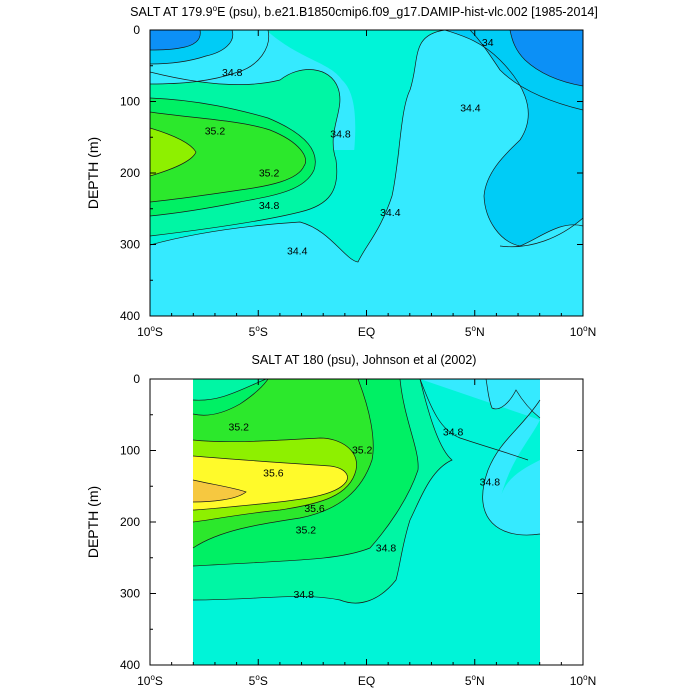 The image size is (700, 700). Describe the element at coordinates (130, 451) in the screenshot. I see `bottom-y-tick-label: 100` at that location.